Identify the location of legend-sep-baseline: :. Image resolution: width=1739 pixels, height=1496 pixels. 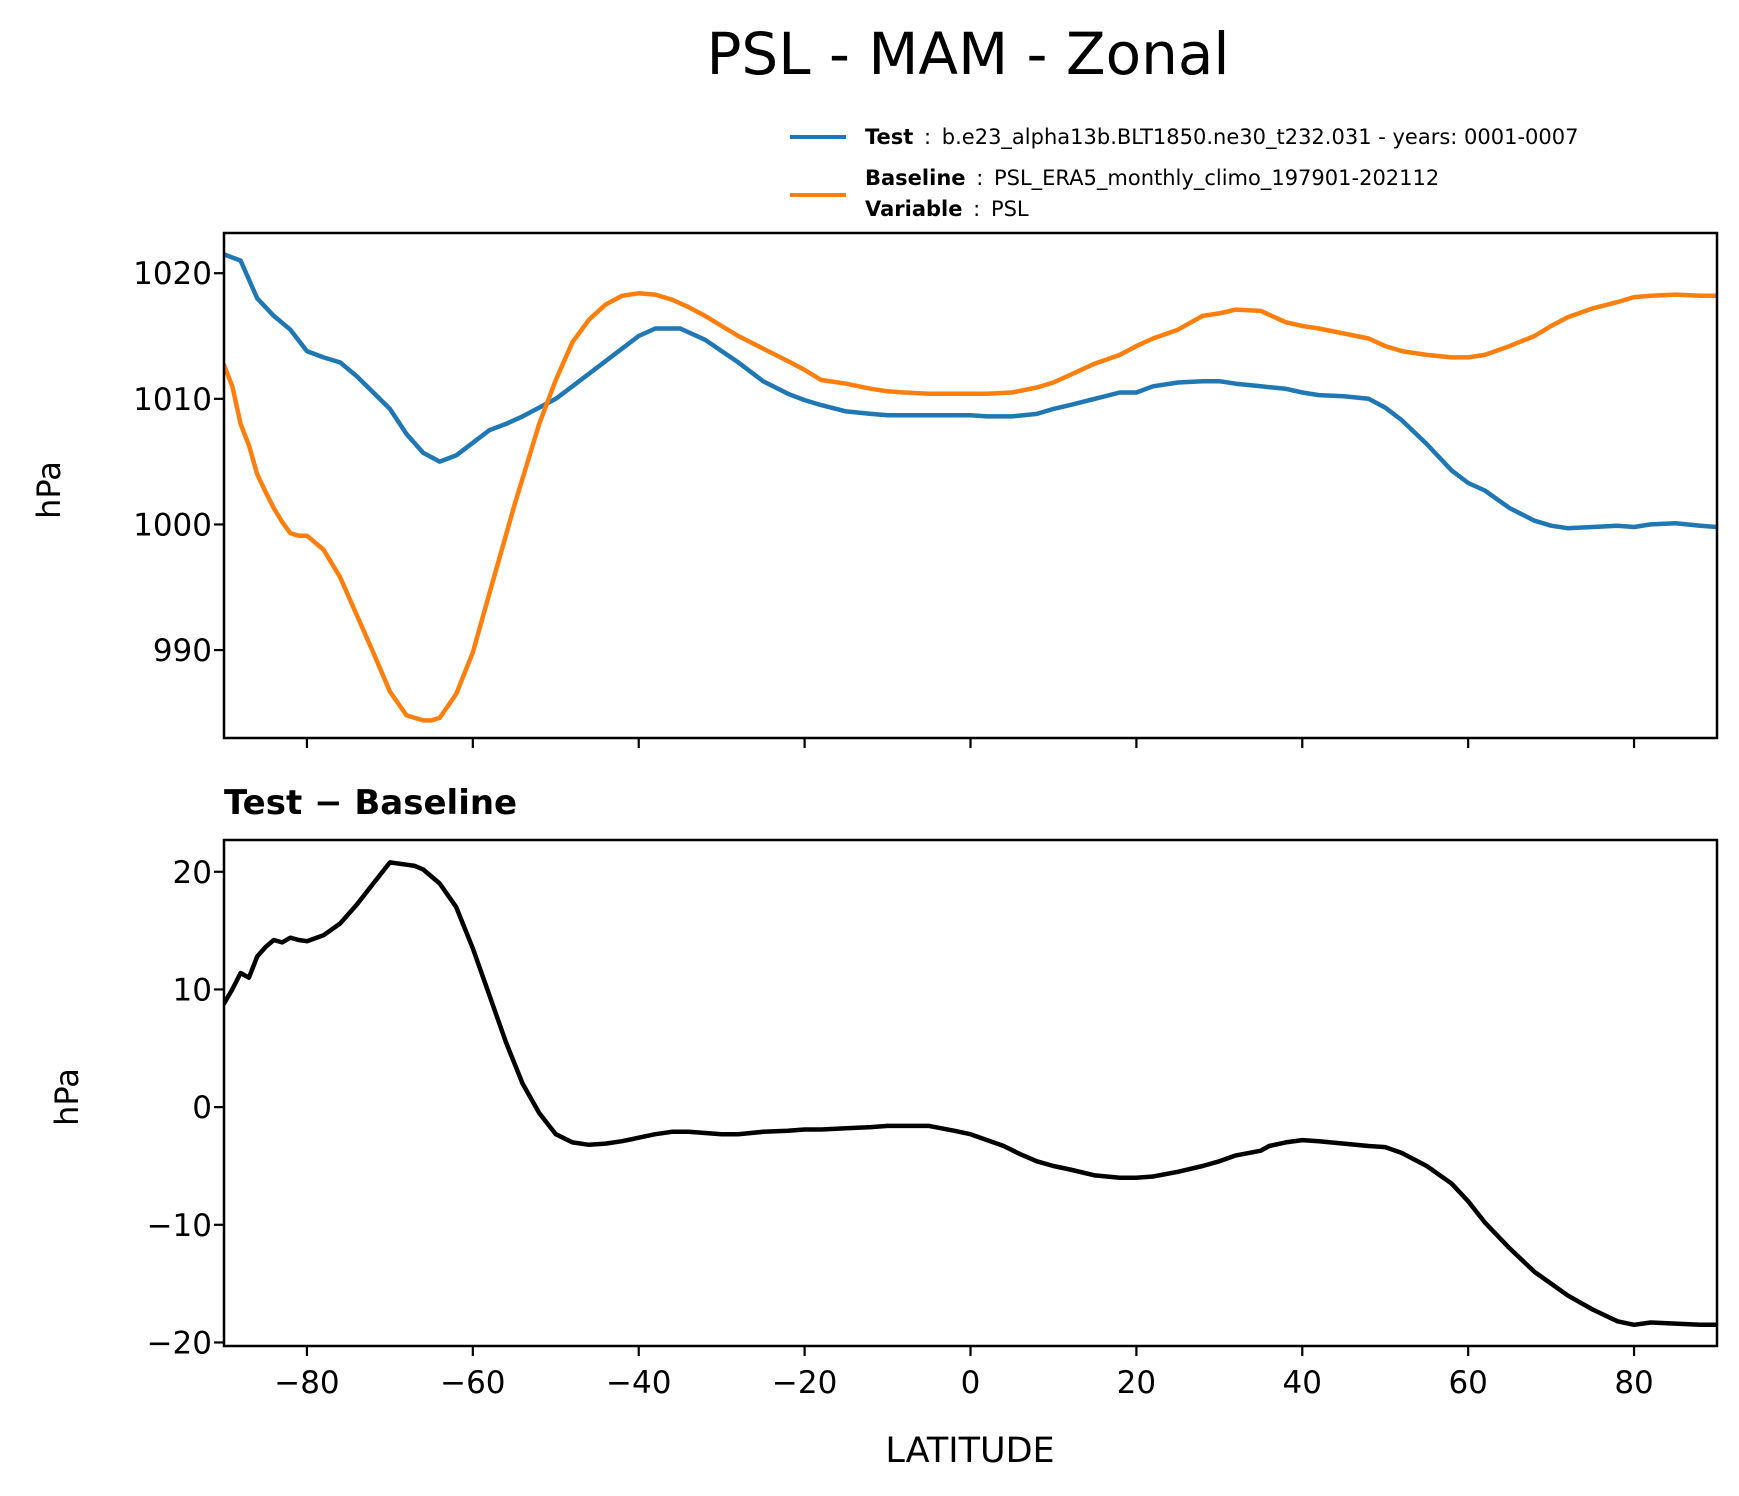
(979, 178).